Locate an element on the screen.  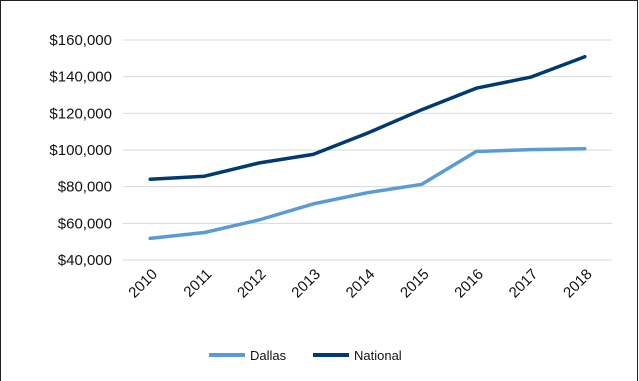
y-tick-label: $160,000 is located at coordinates (80, 40).